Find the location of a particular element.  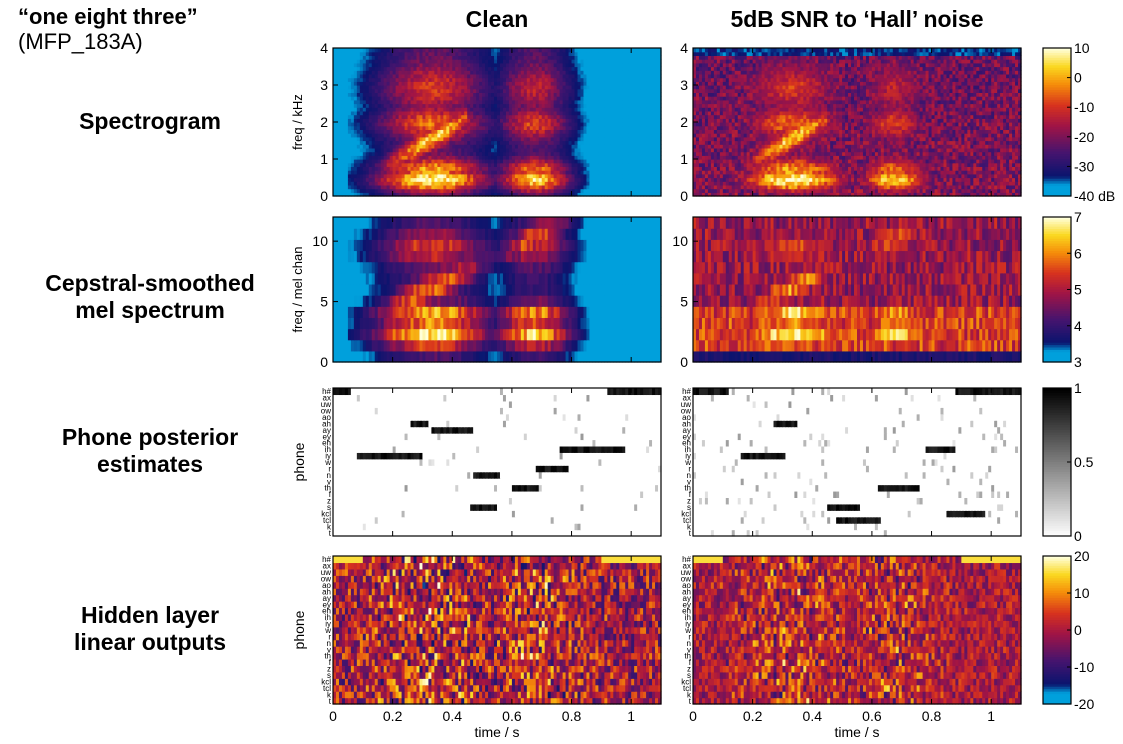

phone-tick-label: eh is located at coordinates (326, 443).